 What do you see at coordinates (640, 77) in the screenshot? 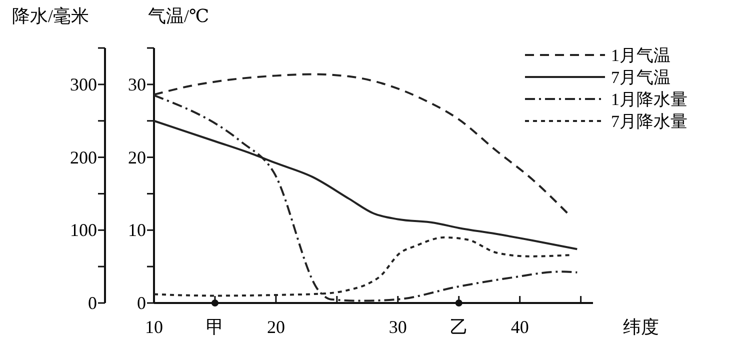
I see `legend-label: 7月气温` at bounding box center [640, 77].